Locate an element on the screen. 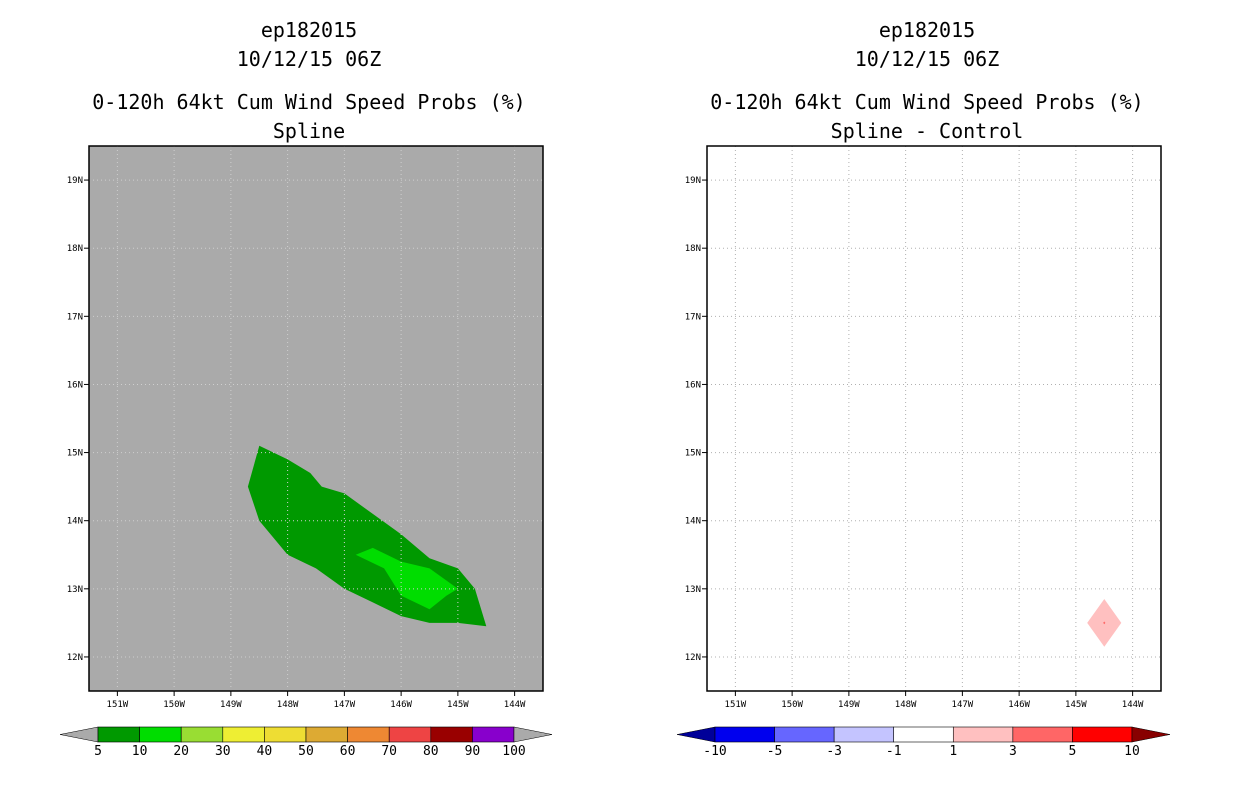 This screenshot has width=1236, height=804. left-colorbar-label-6: 60 is located at coordinates (348, 751).